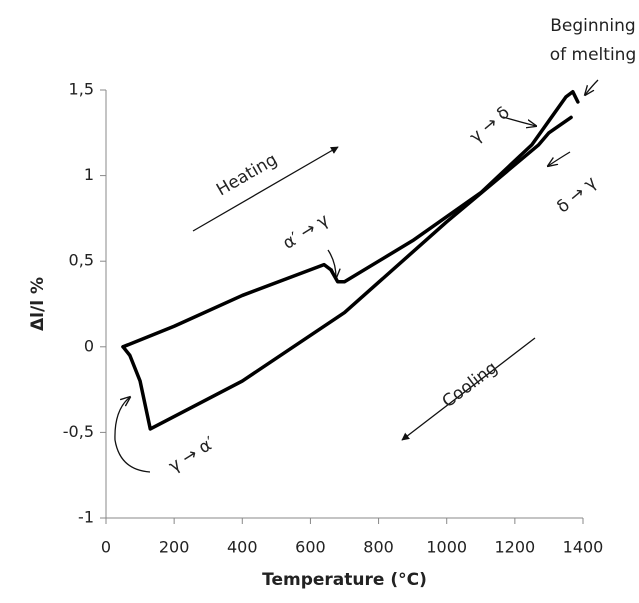  Describe the element at coordinates (78, 431) in the screenshot. I see `y-tick-label: -0,5` at that location.